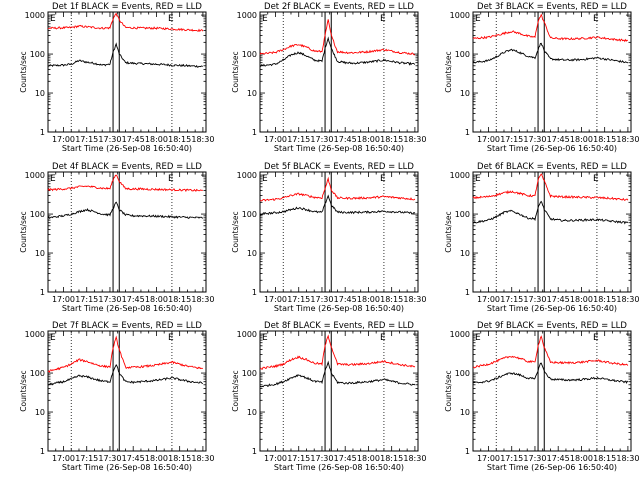 The height and width of the screenshot is (480, 640). I want to click on x-tick-label: 17:45, so click(345, 139).